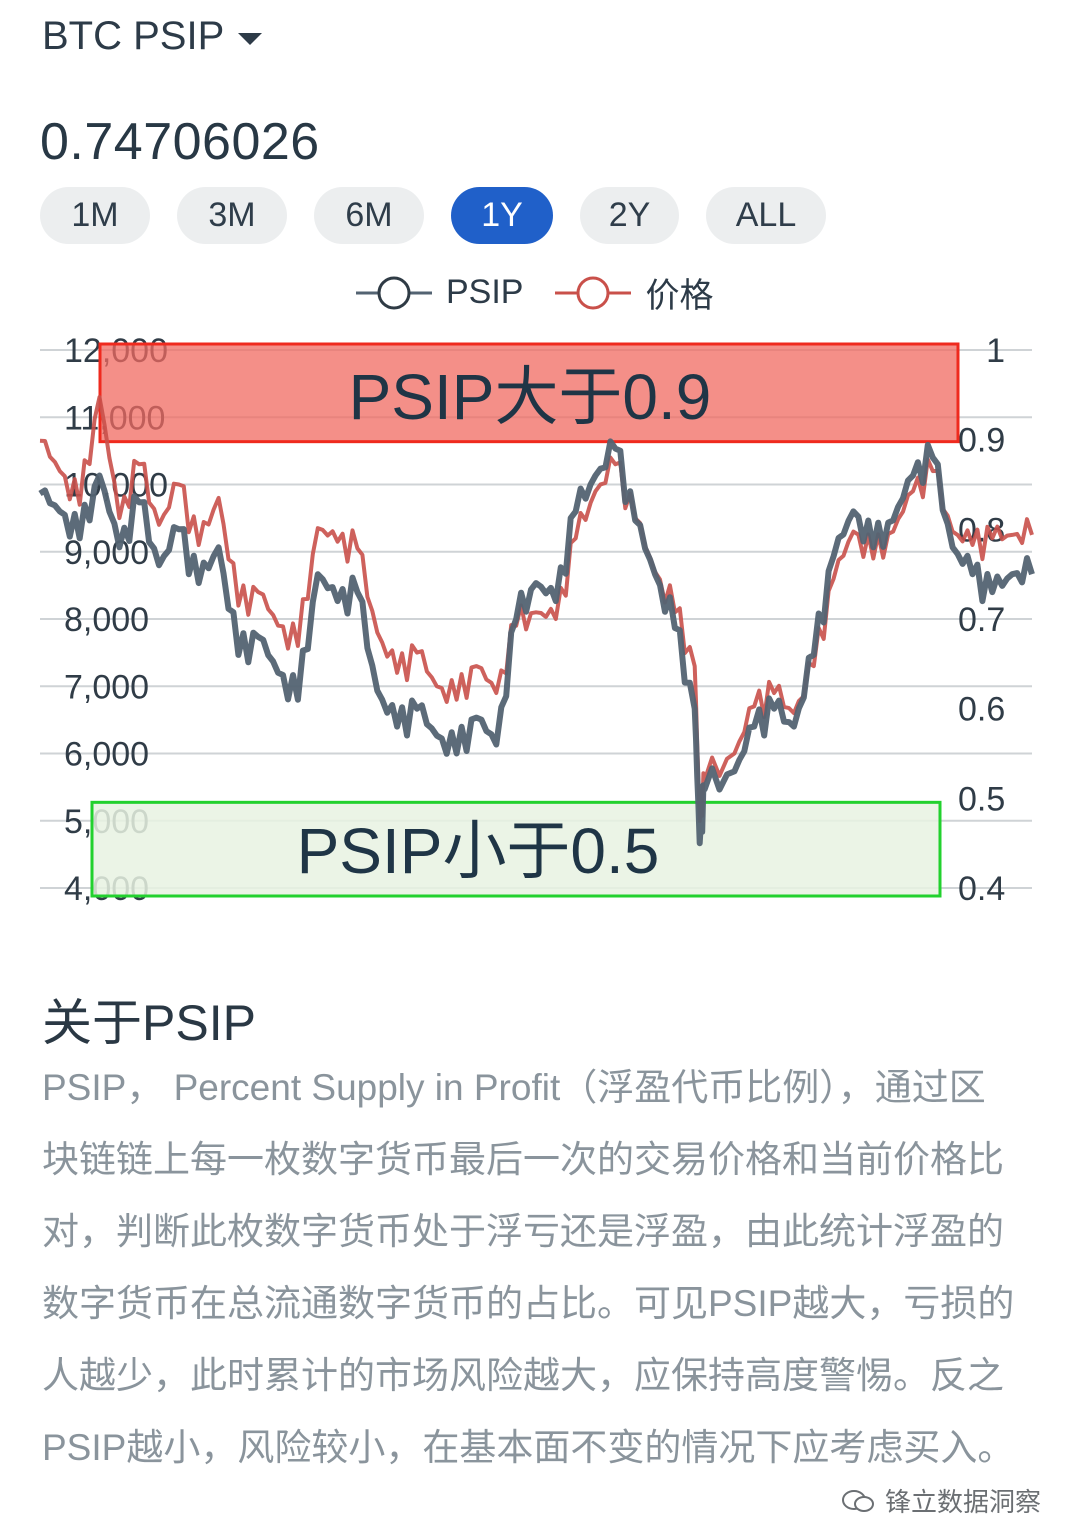  What do you see at coordinates (981, 889) in the screenshot?
I see `y-right-tick-label: 0.4` at bounding box center [981, 889].